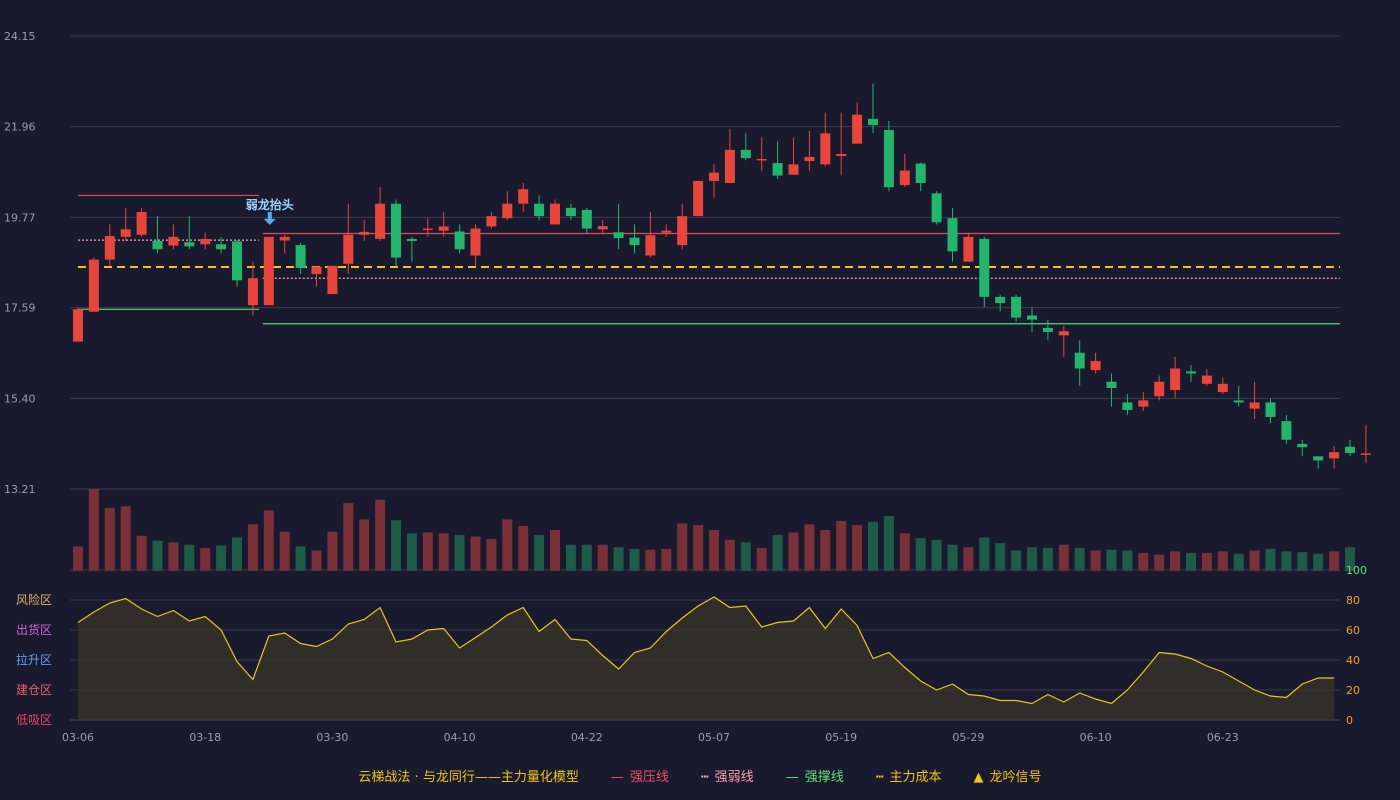 Image resolution: width=1400 pixels, height=800 pixels. Describe the element at coordinates (824, 777) in the screenshot. I see `legend-label: 强撑线` at that location.